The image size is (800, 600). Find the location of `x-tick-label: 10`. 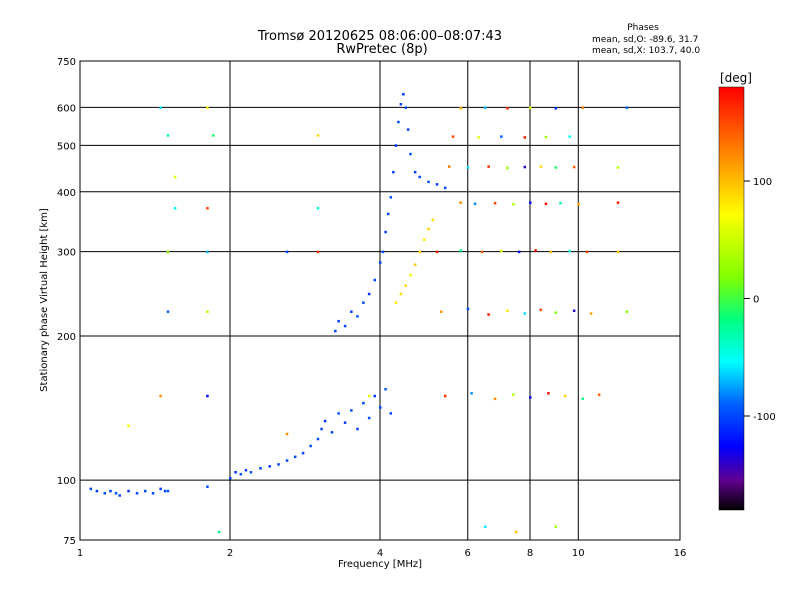

x-tick-label: 10 is located at coordinates (578, 553).